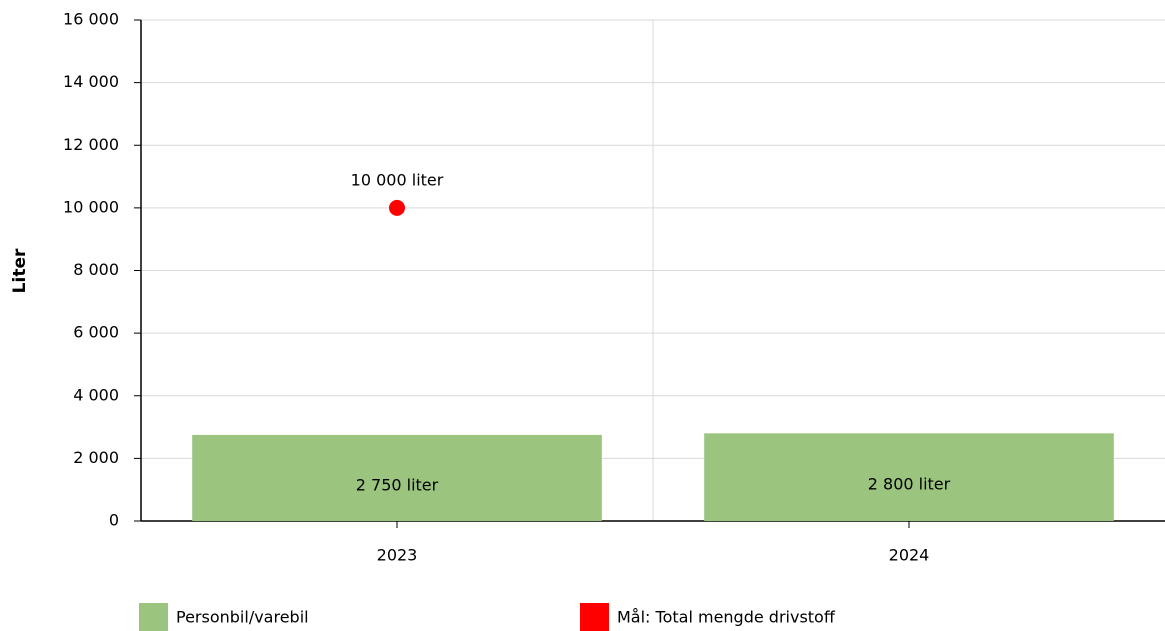 This screenshot has width=1165, height=631. Describe the element at coordinates (20, 270) in the screenshot. I see `y-axis-label: Liter` at that location.